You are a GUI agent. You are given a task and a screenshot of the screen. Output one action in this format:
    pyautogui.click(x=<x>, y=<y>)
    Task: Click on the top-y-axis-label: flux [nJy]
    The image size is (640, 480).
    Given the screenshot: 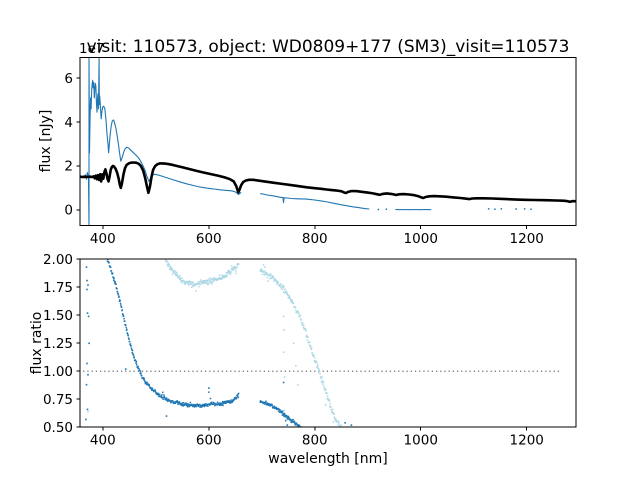 What is the action you would take?
    pyautogui.click(x=46, y=141)
    